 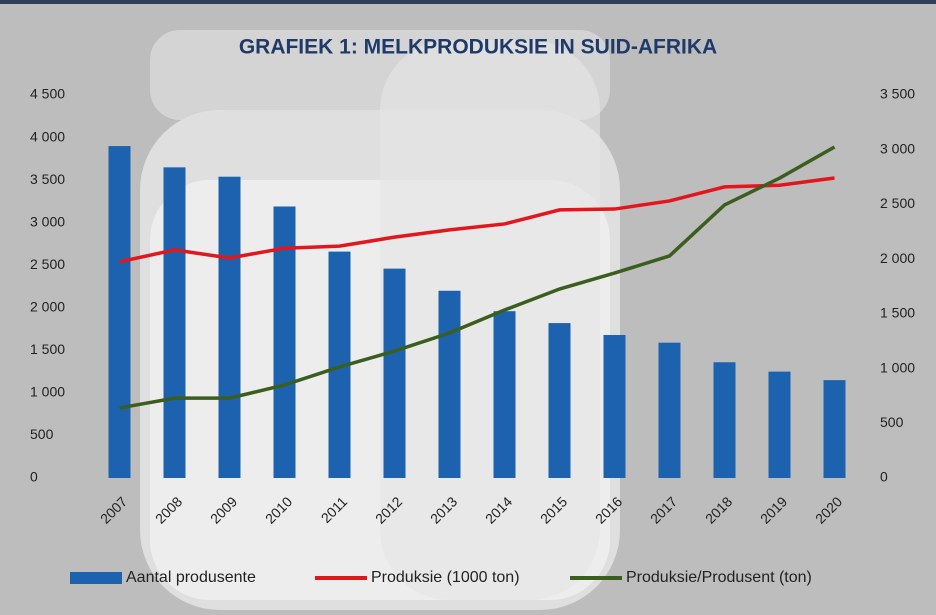 What do you see at coordinates (892, 422) in the screenshot?
I see `y2-tick-label: 500` at bounding box center [892, 422].